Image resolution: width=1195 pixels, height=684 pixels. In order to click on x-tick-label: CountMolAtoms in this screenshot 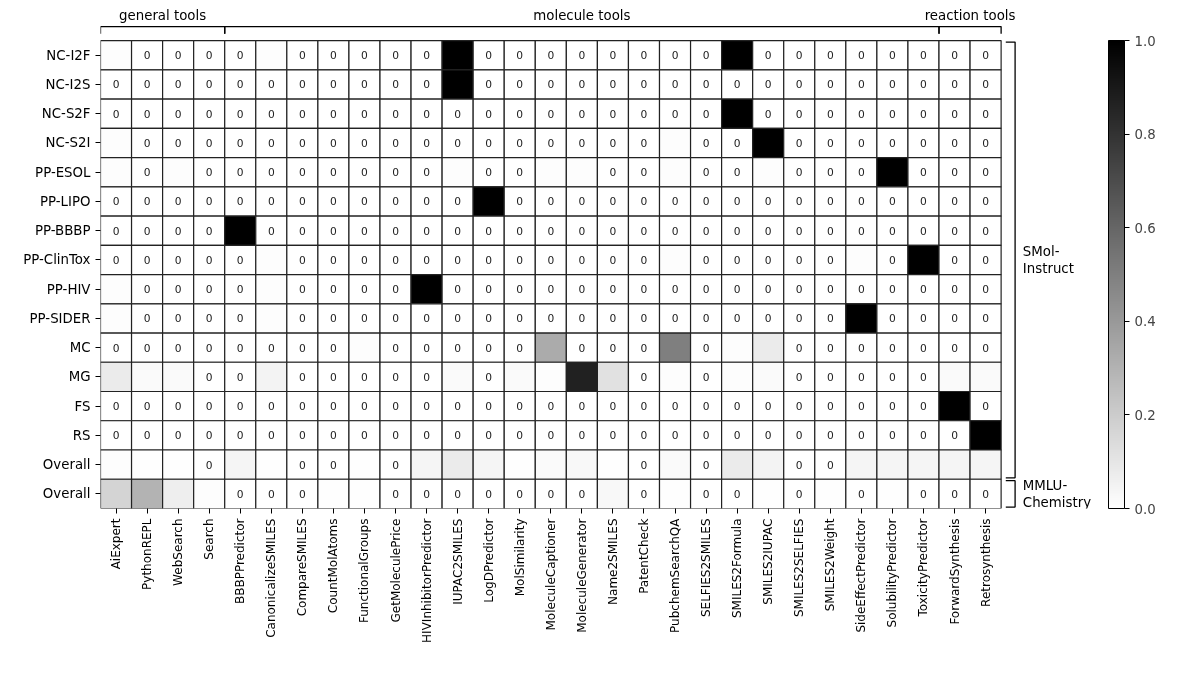, I will do `click(333, 566)`.